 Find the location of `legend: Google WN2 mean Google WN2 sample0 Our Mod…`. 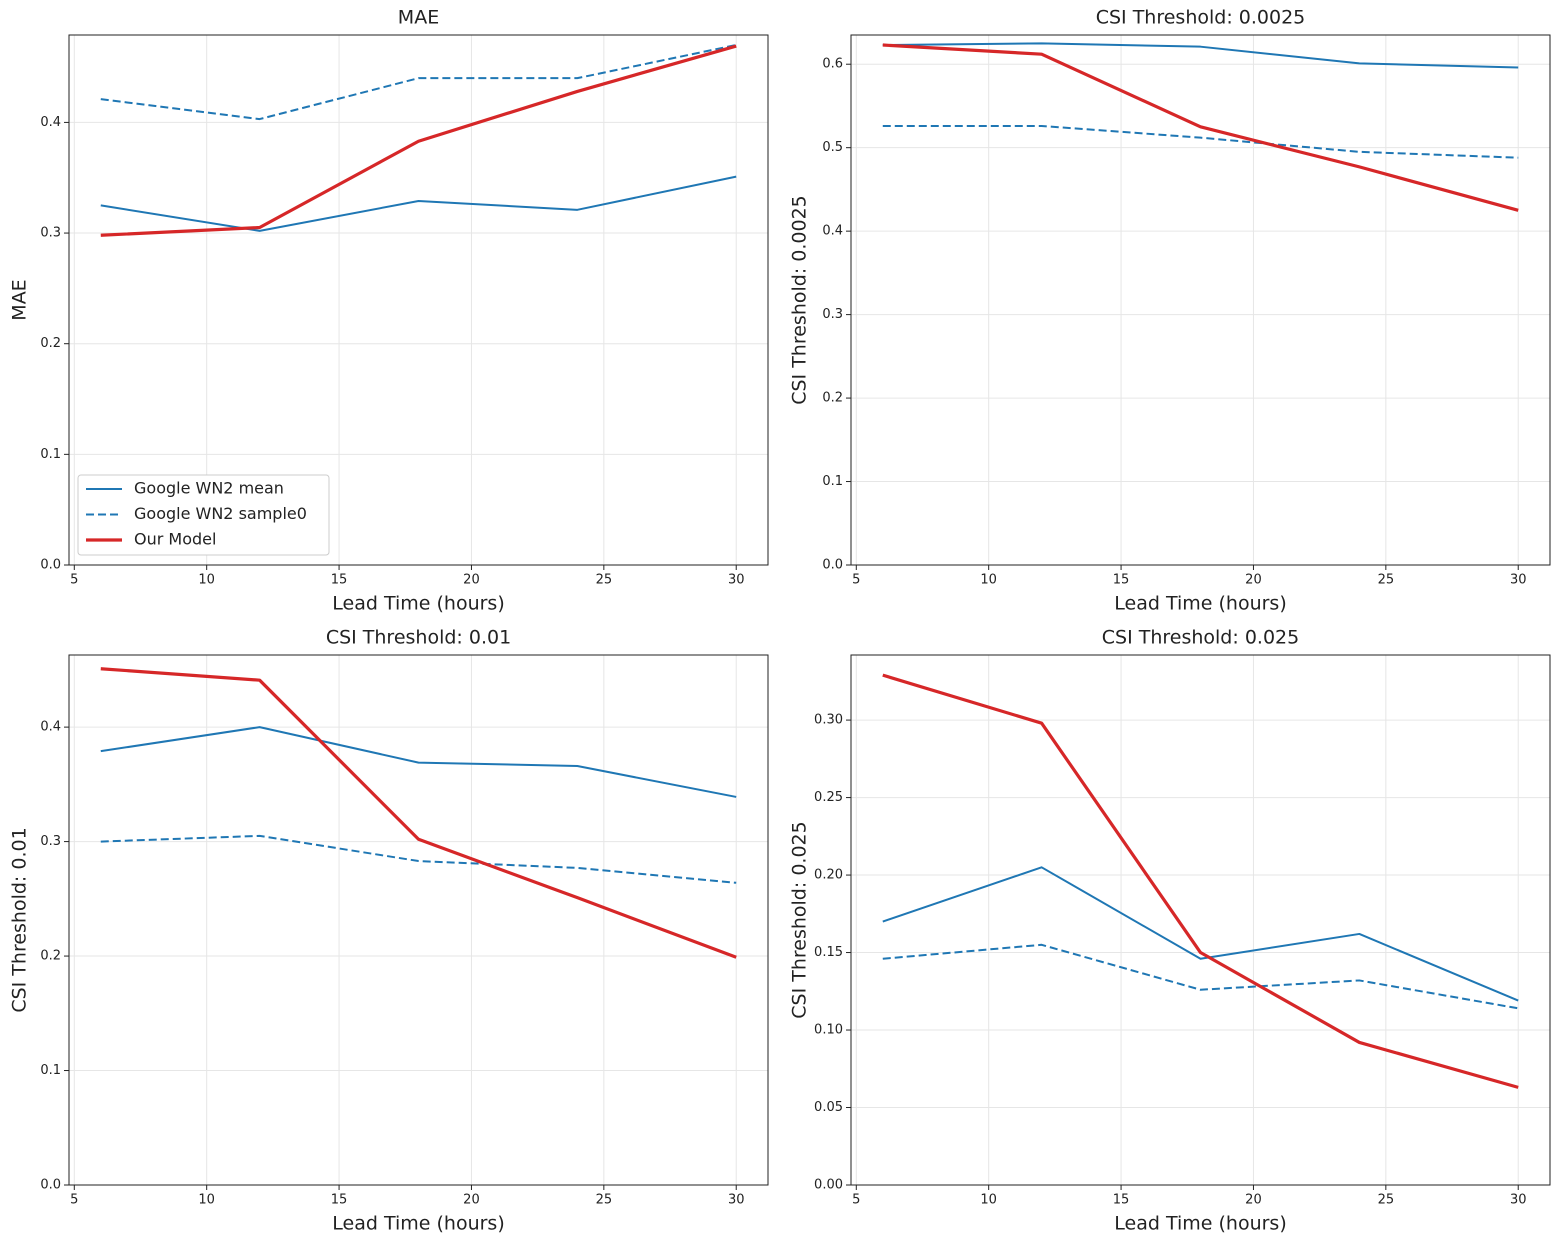

legend: Google WN2 mean Google WN2 sample0 Our Mod… is located at coordinates (203, 515).